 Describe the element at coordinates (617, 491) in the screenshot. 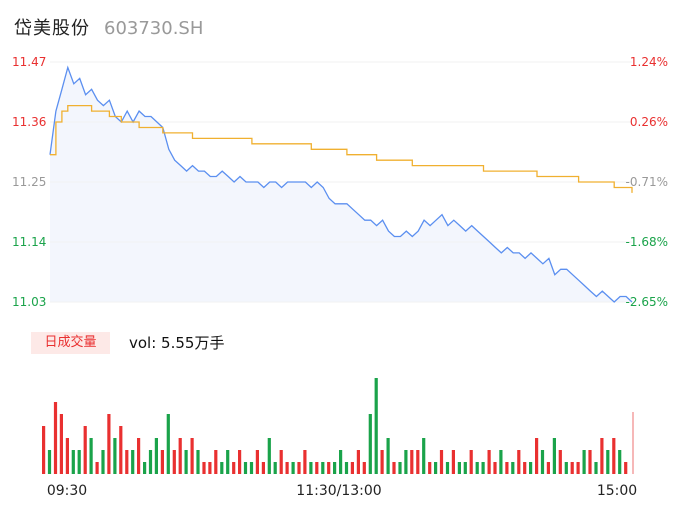

I see `x-tick-label: 15:00` at that location.